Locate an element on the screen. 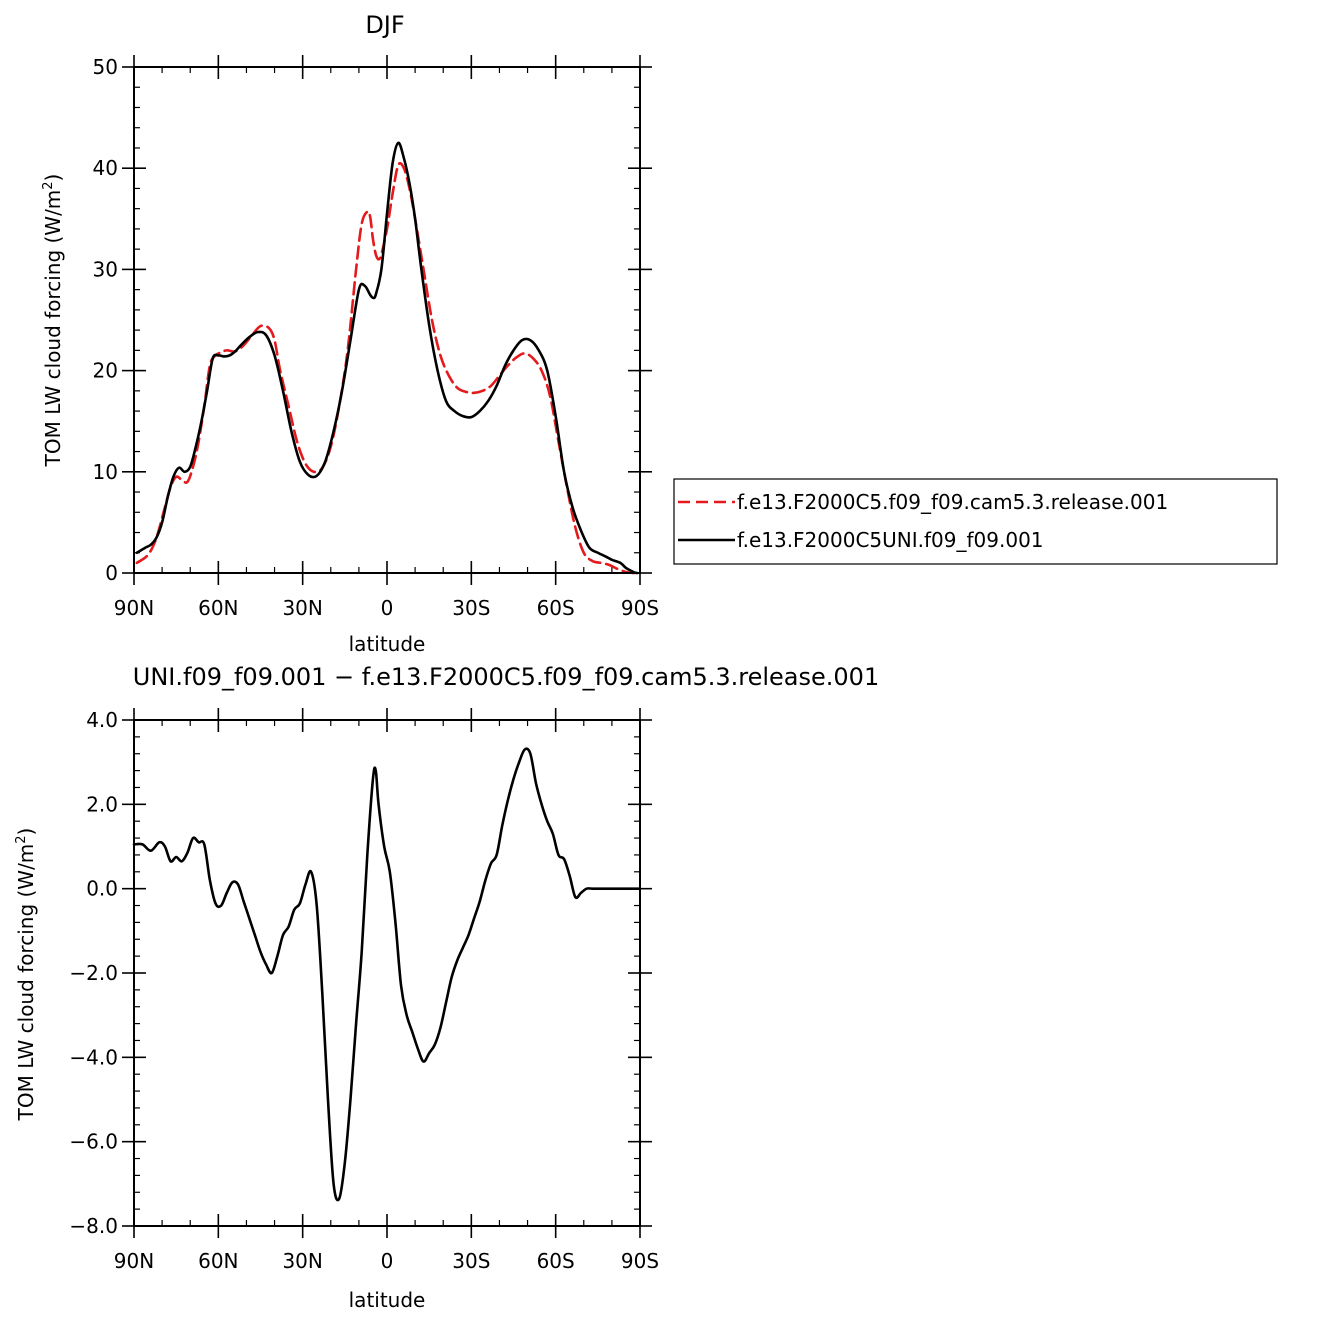  top-x-tick-label: 60S is located at coordinates (556, 608).